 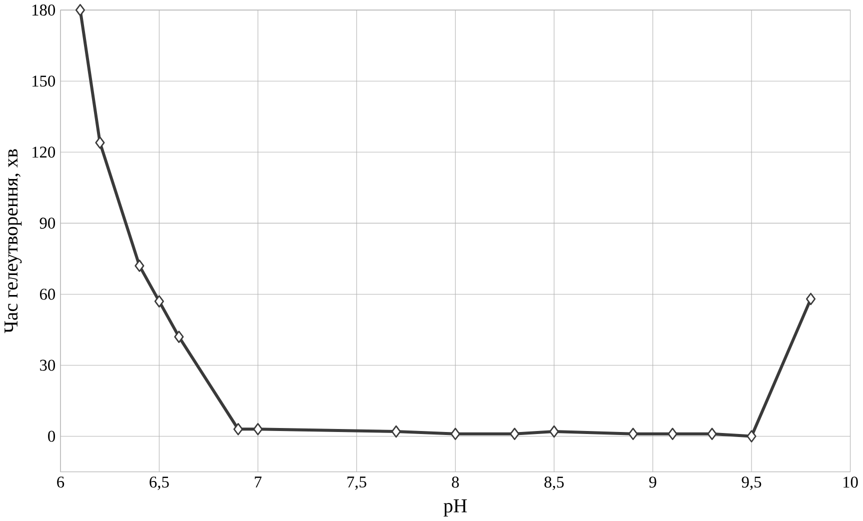 I want to click on x-tick-label: 9,5, so click(x=752, y=483).